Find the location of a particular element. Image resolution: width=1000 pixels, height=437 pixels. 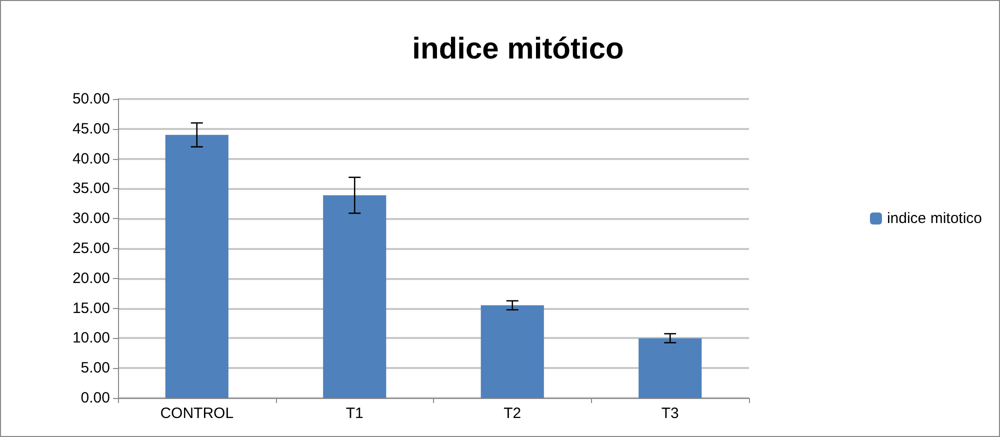

y-tick-label: 15.00 is located at coordinates (91, 308).